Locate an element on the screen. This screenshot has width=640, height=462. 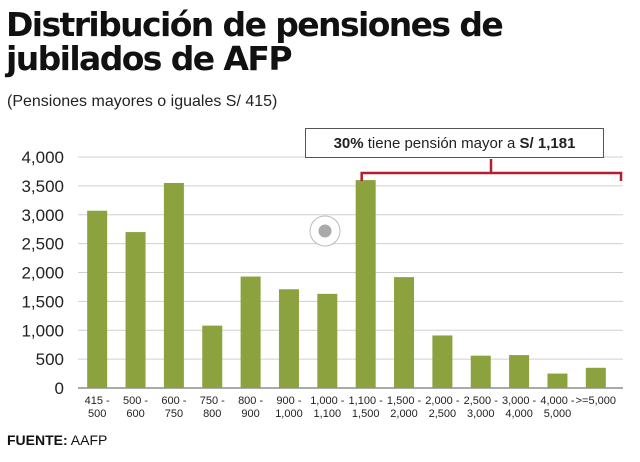
x-tick-label: 800 - is located at coordinates (250, 401).